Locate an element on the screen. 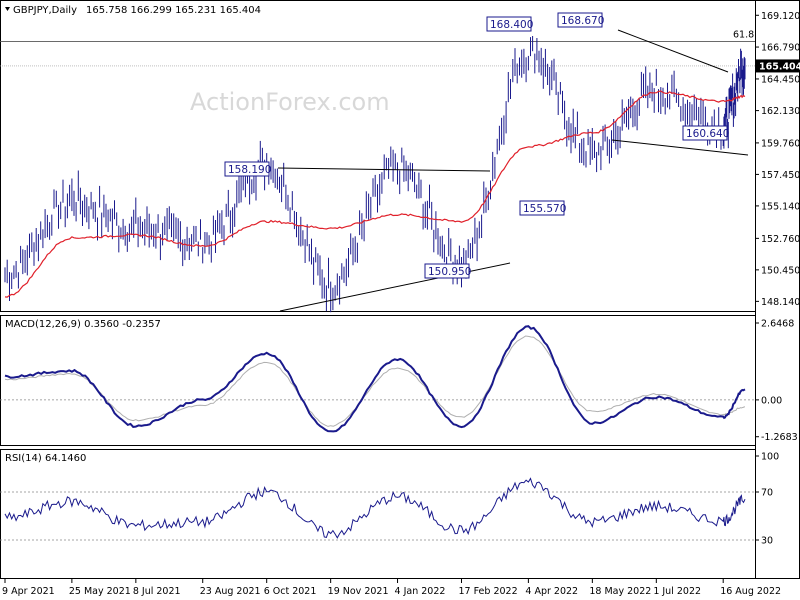  x-axis-tick-label: 9 Apr 2021 is located at coordinates (28, 591).